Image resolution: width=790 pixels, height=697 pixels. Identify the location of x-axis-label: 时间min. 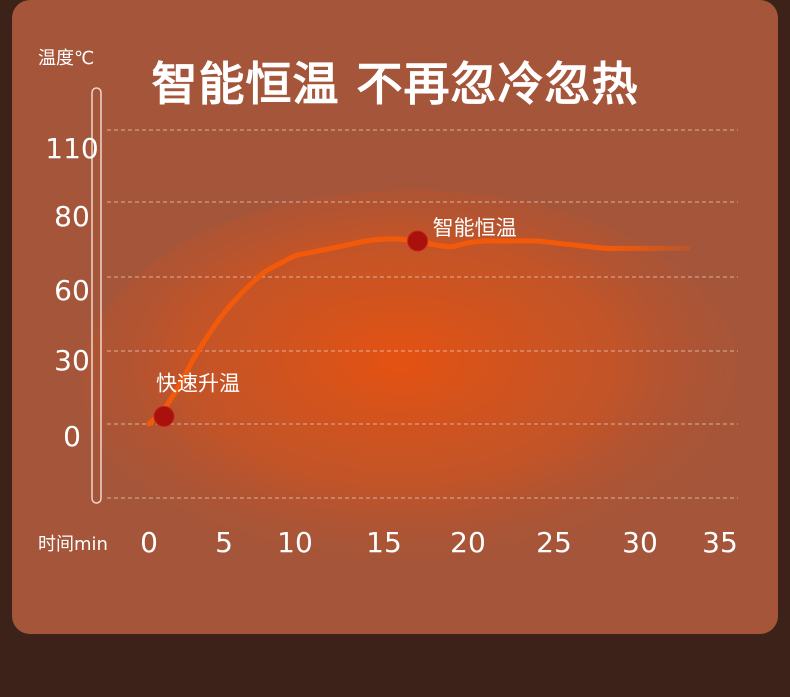
(73, 544).